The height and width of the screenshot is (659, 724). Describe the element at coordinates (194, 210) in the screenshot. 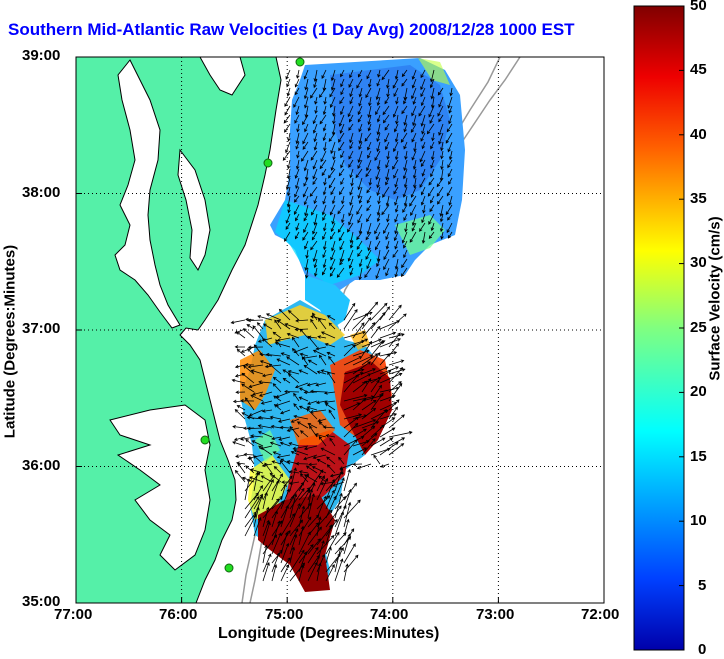

I see `eastern-shore-bay` at that location.